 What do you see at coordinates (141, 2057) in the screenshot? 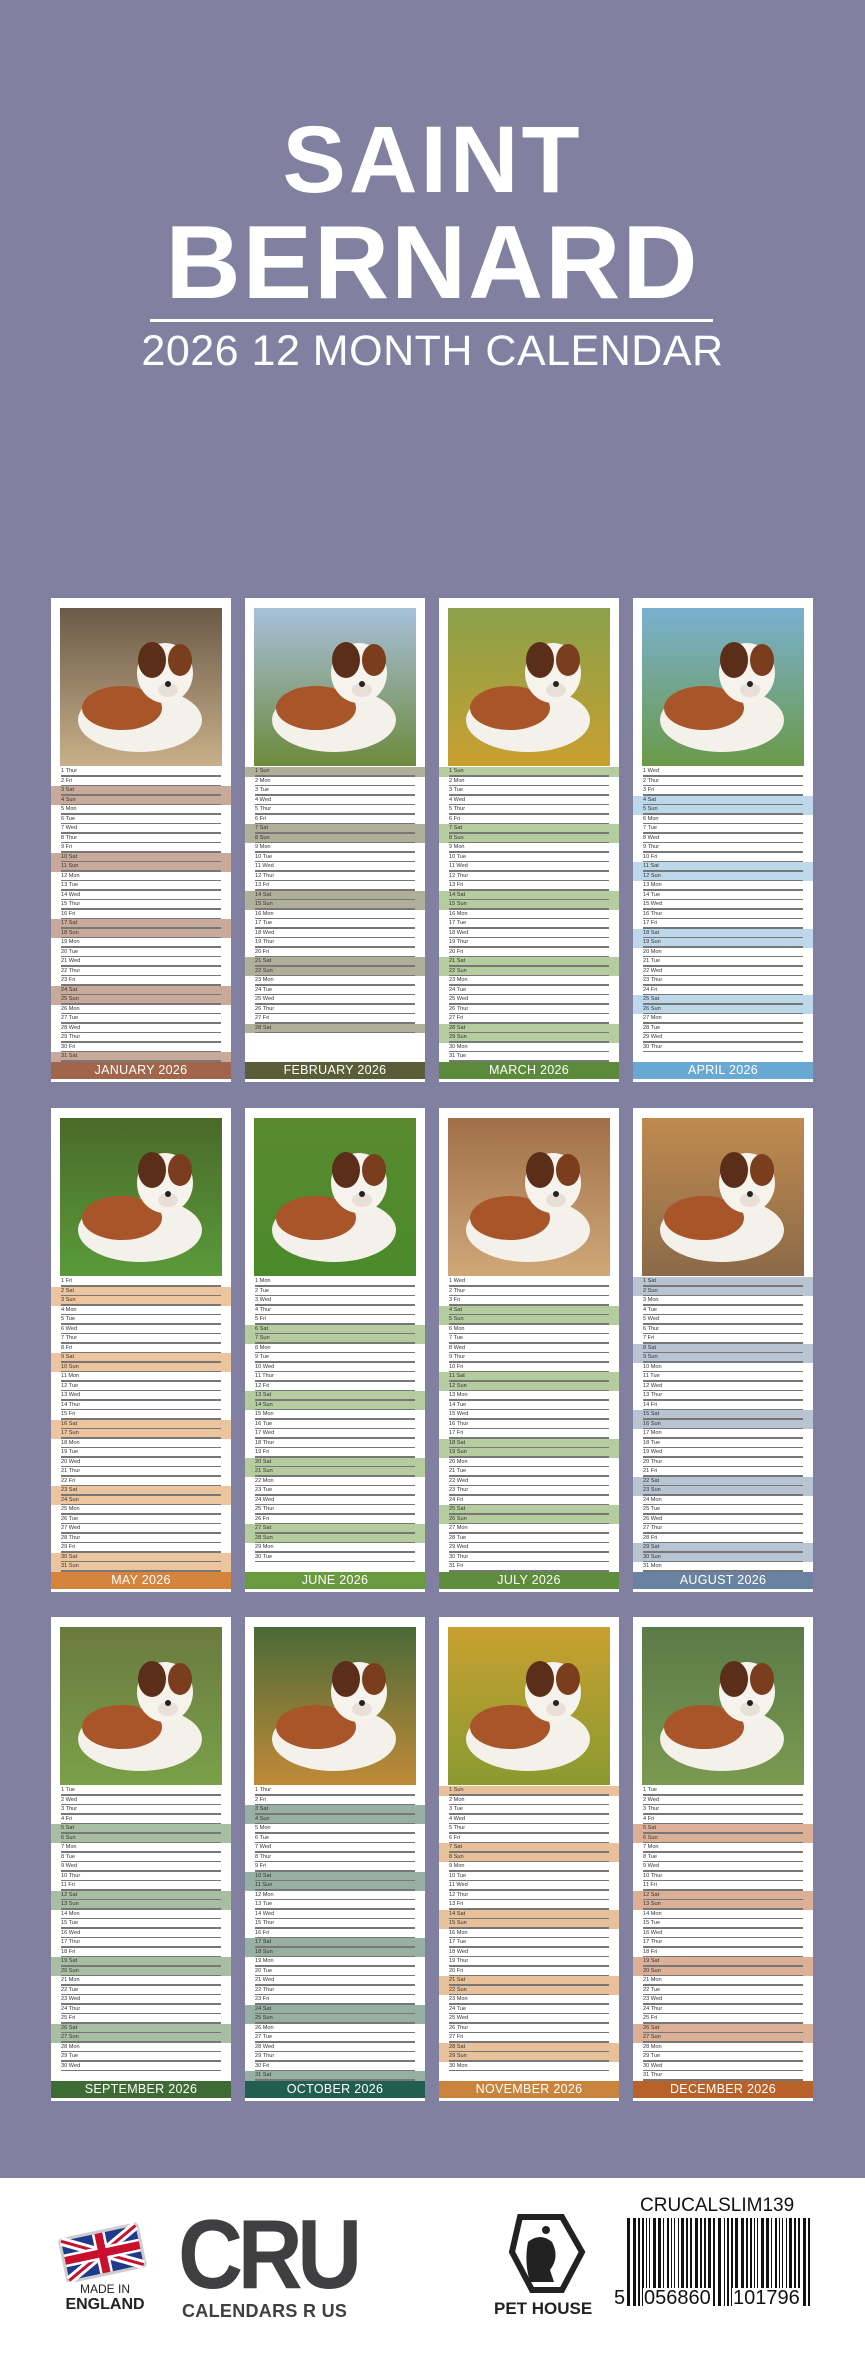
I see `day-row: 29 Tue` at bounding box center [141, 2057].